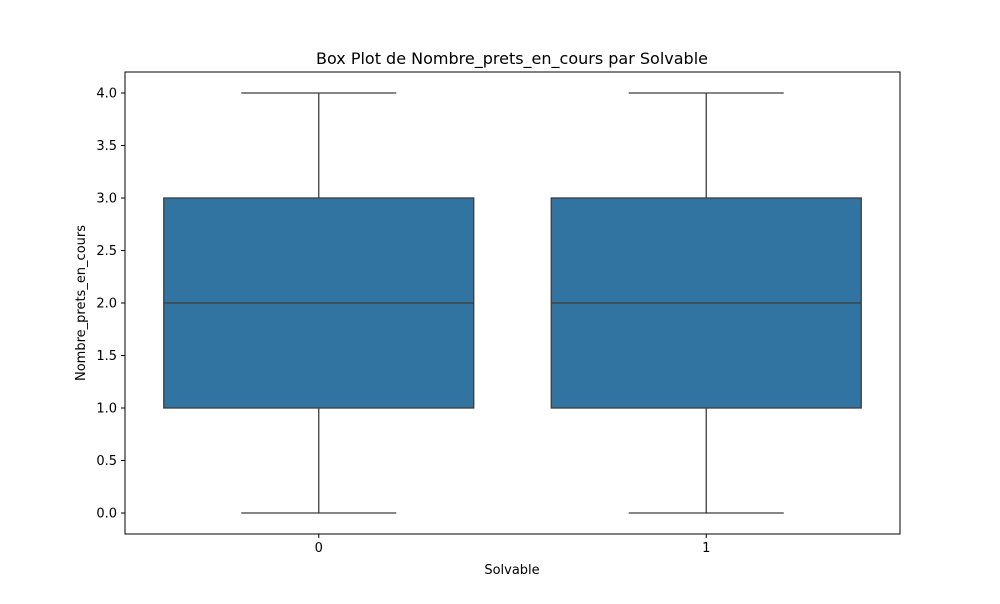 This screenshot has height=604, width=1000. Describe the element at coordinates (106, 251) in the screenshot. I see `y-tick-label: 2.5` at that location.